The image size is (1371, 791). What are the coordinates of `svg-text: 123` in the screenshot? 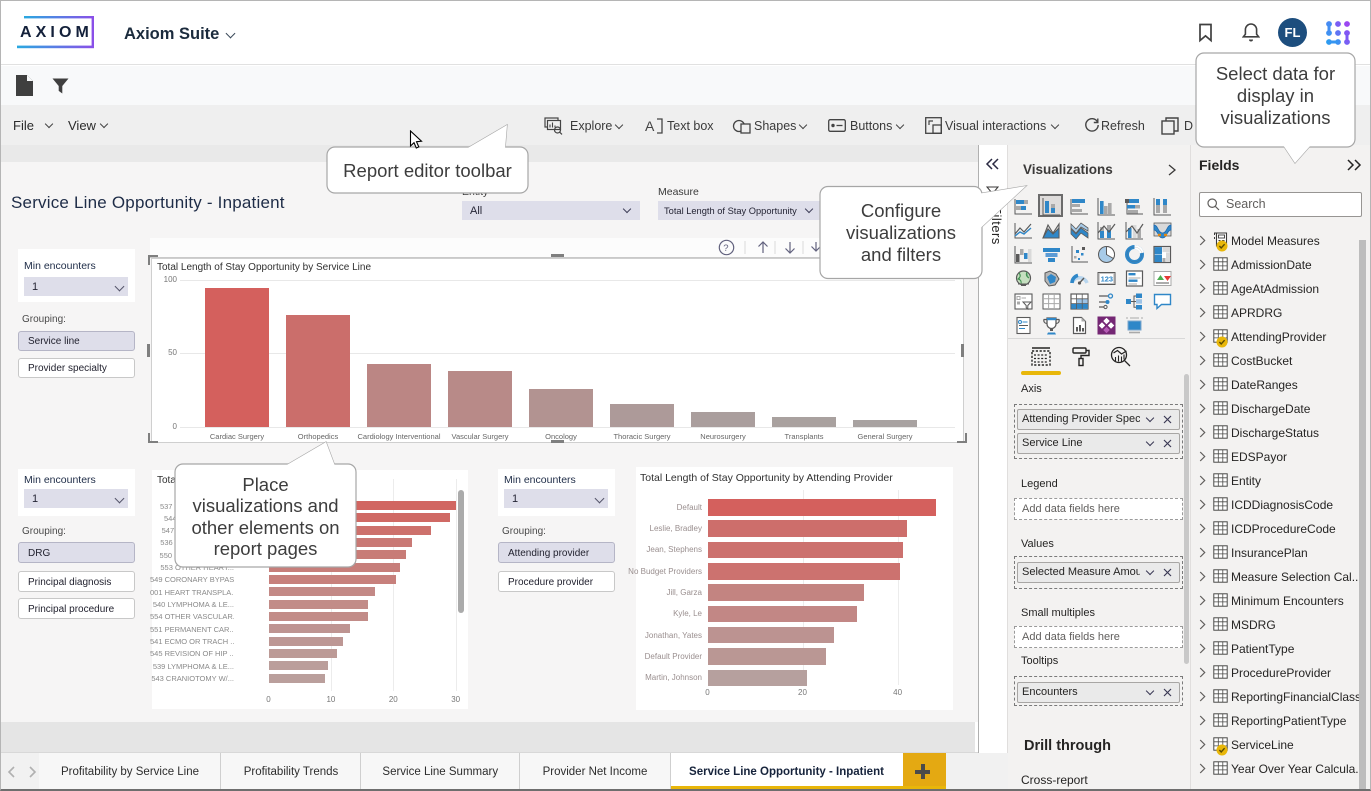 It's located at (1107, 278).